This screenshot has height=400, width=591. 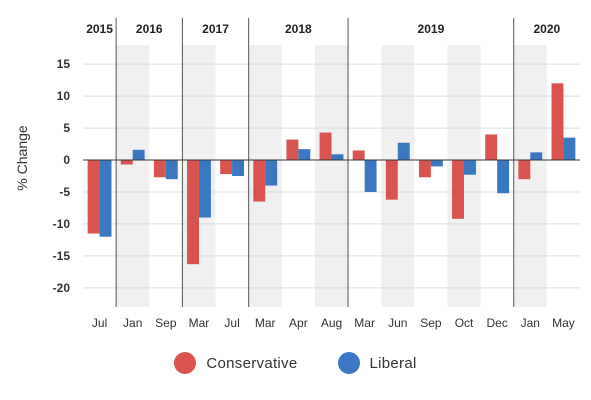 I want to click on y-axis-label: % Change, so click(x=22, y=158).